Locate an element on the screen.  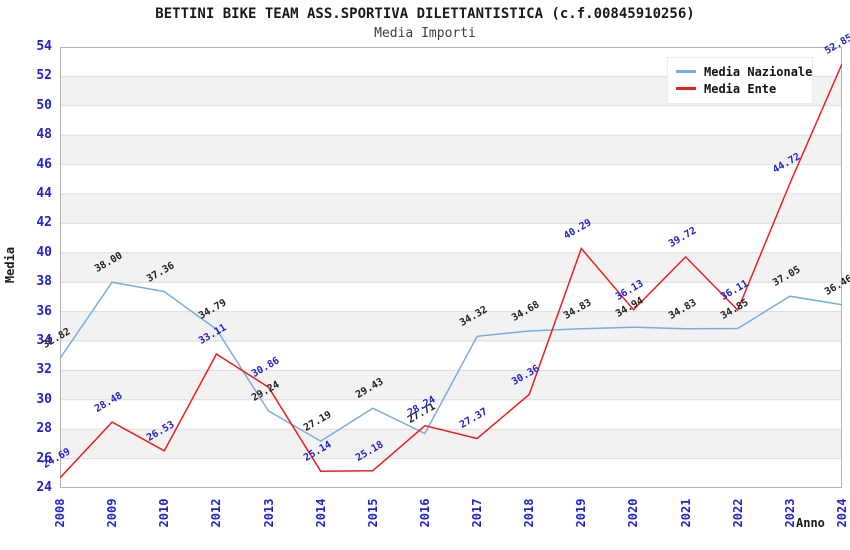
legend-label-ente: Media Ente is located at coordinates (740, 88).